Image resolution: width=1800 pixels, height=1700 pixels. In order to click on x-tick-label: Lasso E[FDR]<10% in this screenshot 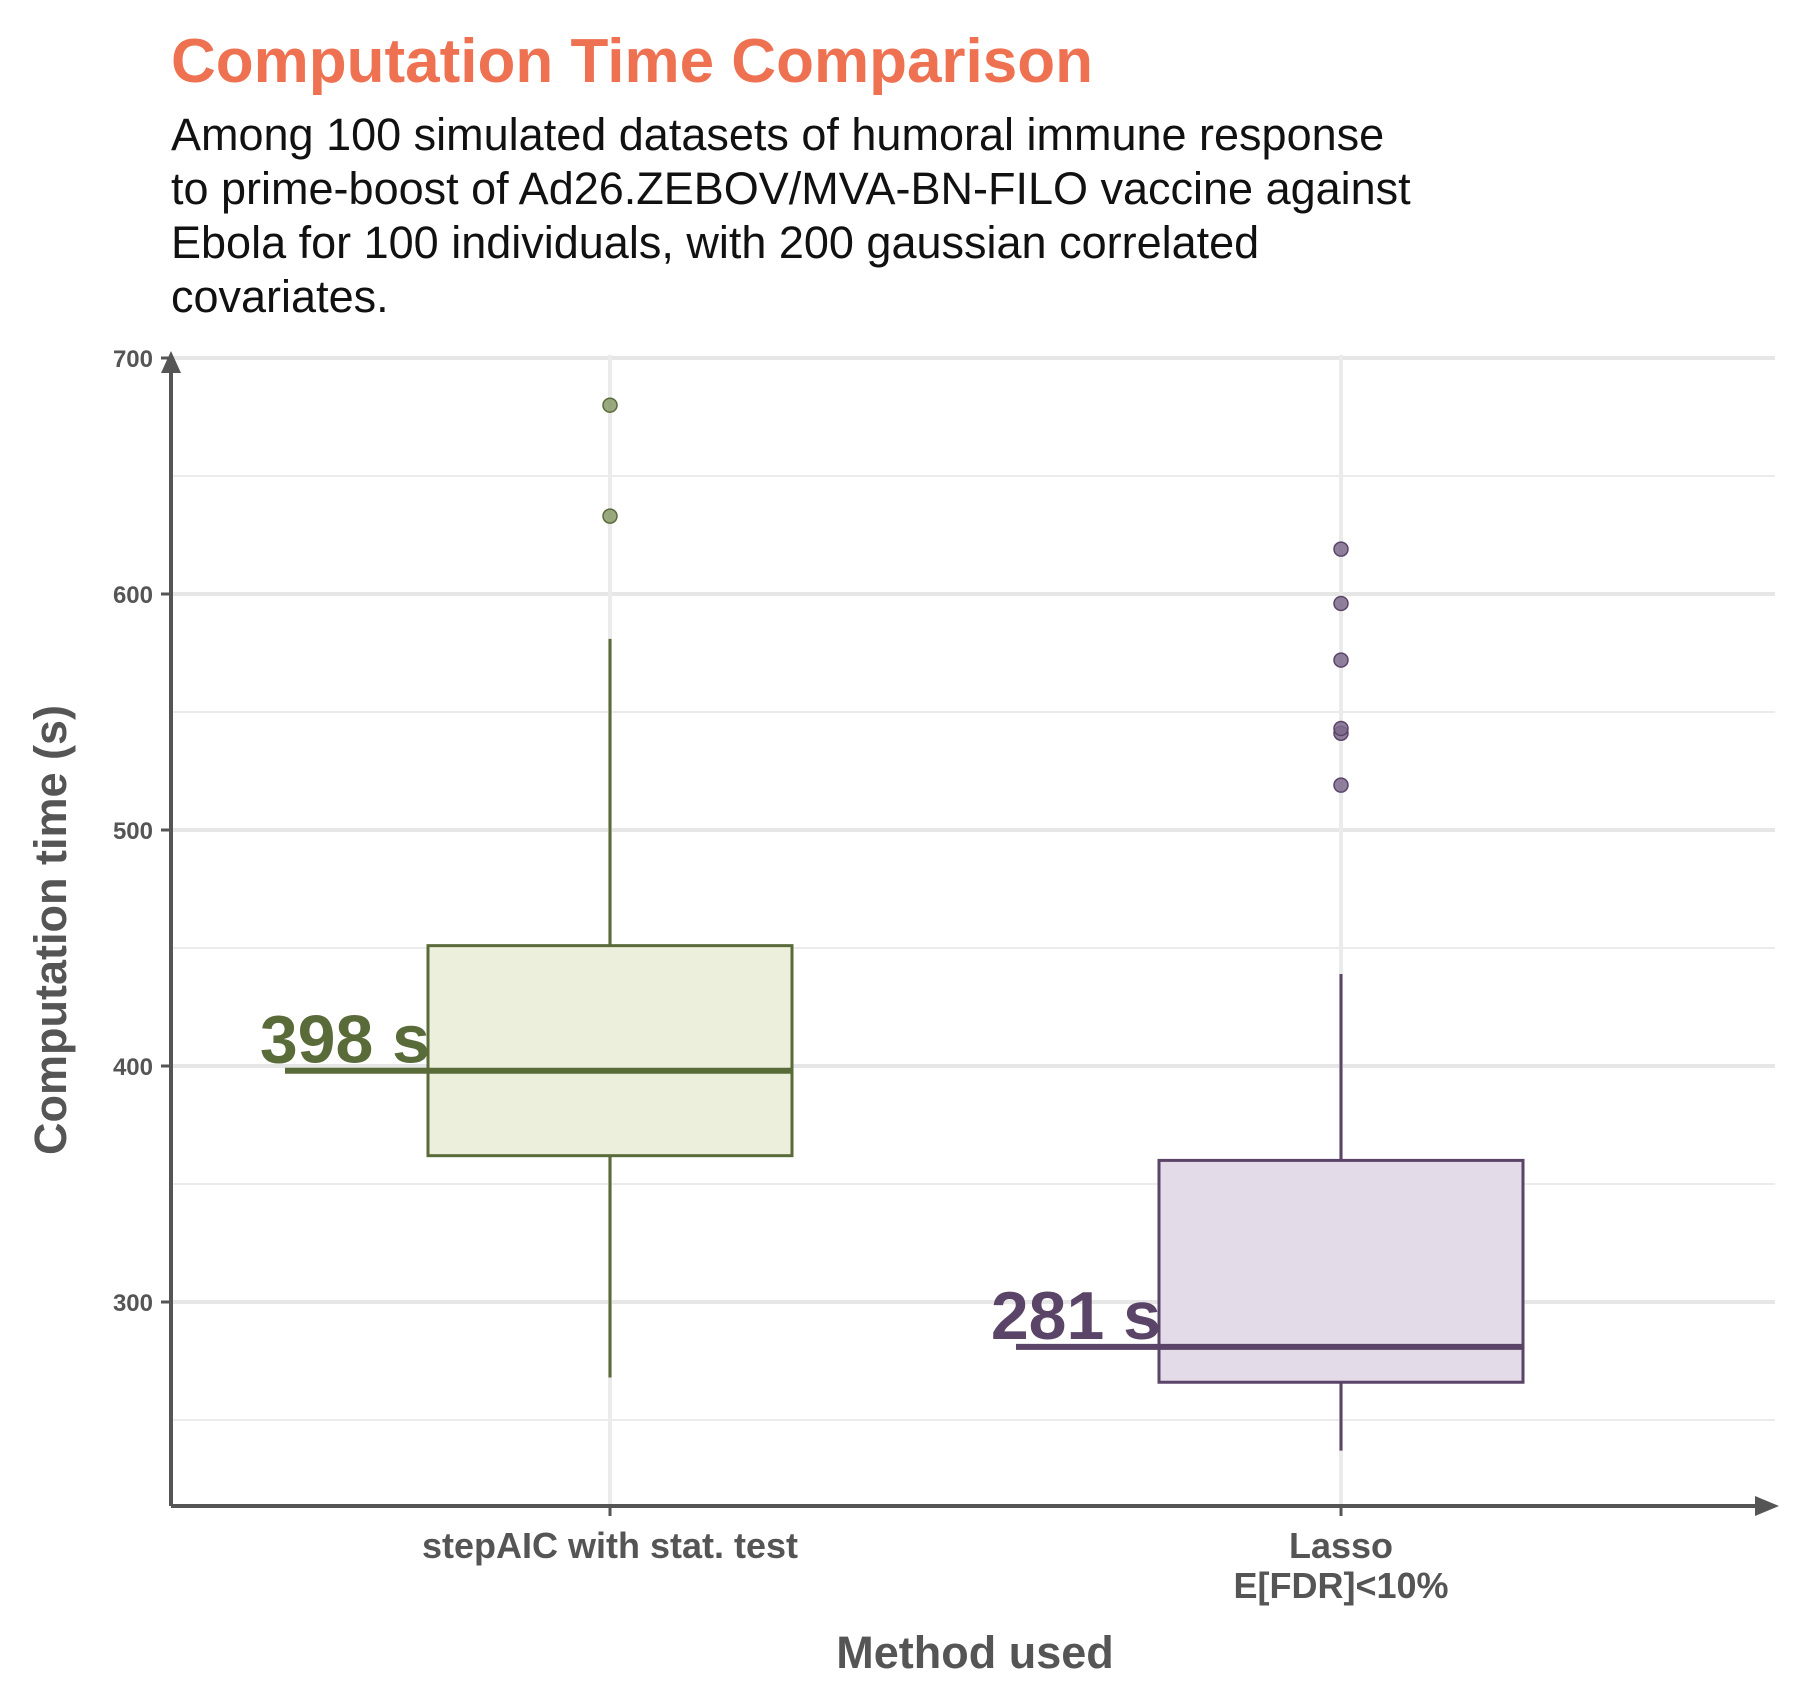, I will do `click(1340, 1565)`.